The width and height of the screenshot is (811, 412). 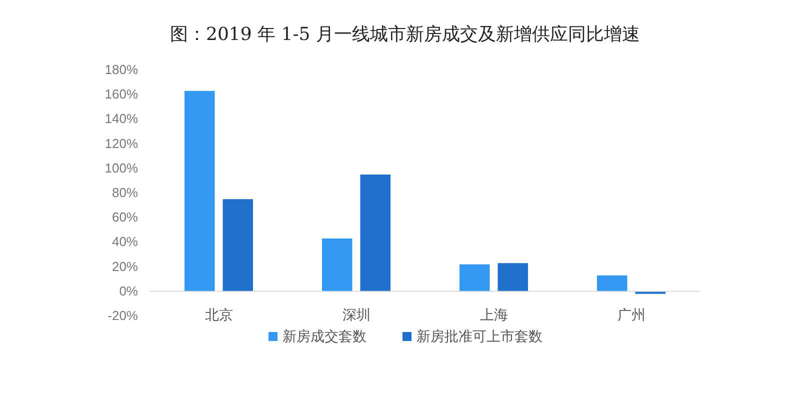 I want to click on y-tick-label: 20%, so click(x=125, y=266).